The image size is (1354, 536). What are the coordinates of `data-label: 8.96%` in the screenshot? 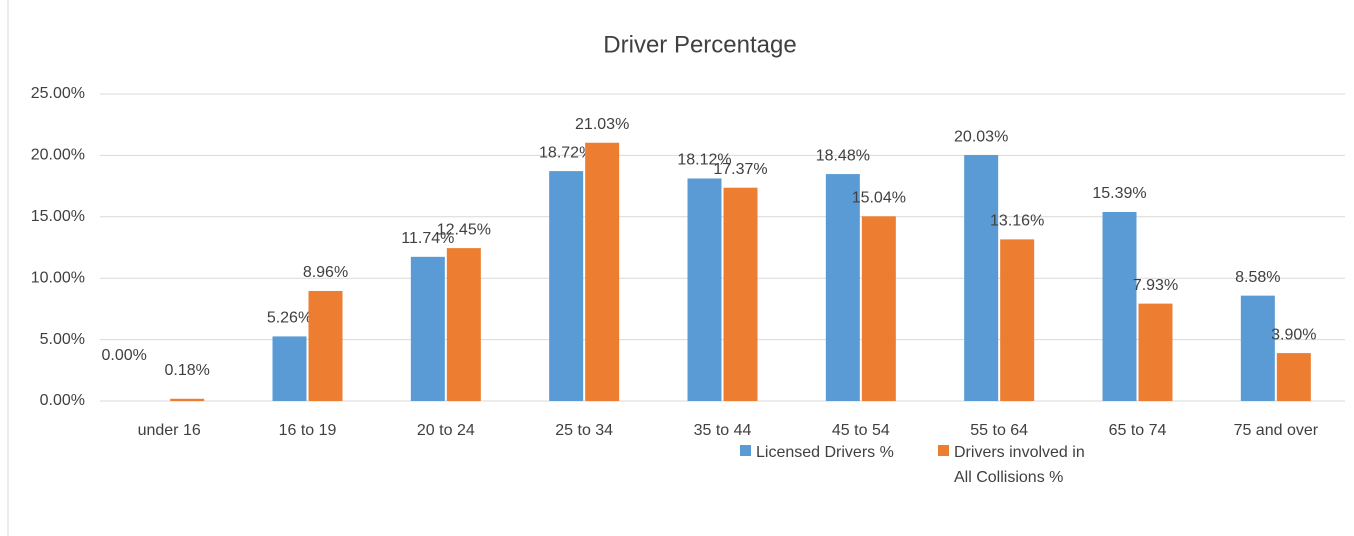 It's located at (325, 272).